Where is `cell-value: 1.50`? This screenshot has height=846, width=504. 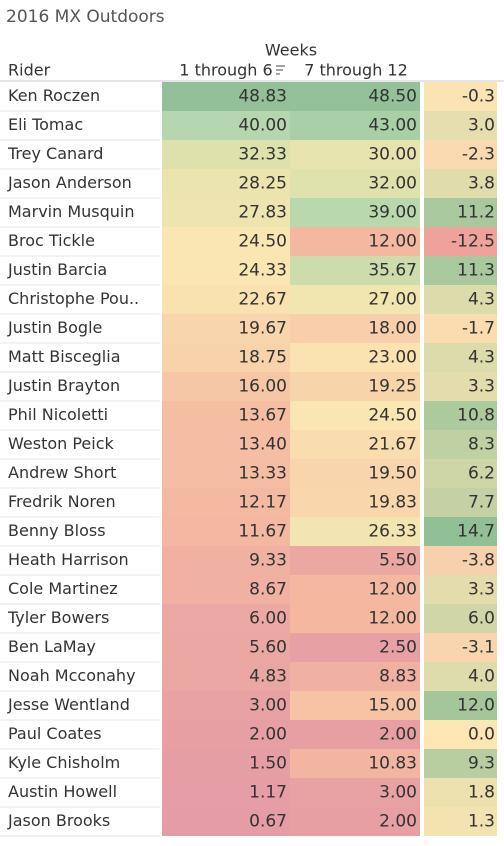
cell-value: 1.50 is located at coordinates (268, 764).